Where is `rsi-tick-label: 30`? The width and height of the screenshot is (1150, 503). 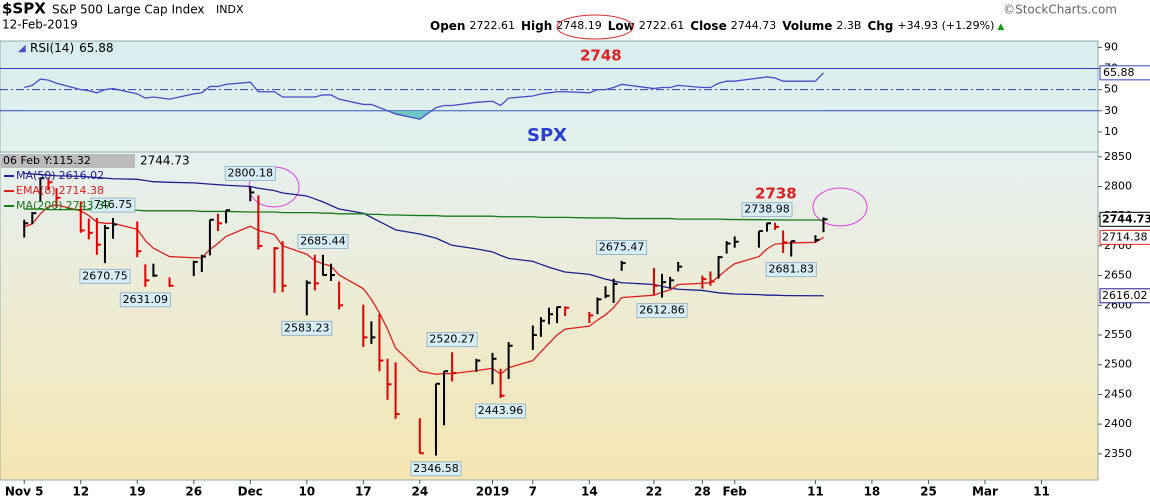
rsi-tick-label: 30 is located at coordinates (1111, 110).